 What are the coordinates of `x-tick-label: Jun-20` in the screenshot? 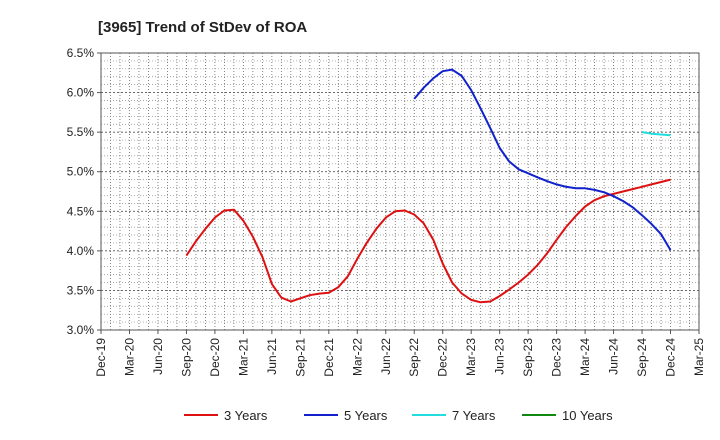 It's located at (158, 356).